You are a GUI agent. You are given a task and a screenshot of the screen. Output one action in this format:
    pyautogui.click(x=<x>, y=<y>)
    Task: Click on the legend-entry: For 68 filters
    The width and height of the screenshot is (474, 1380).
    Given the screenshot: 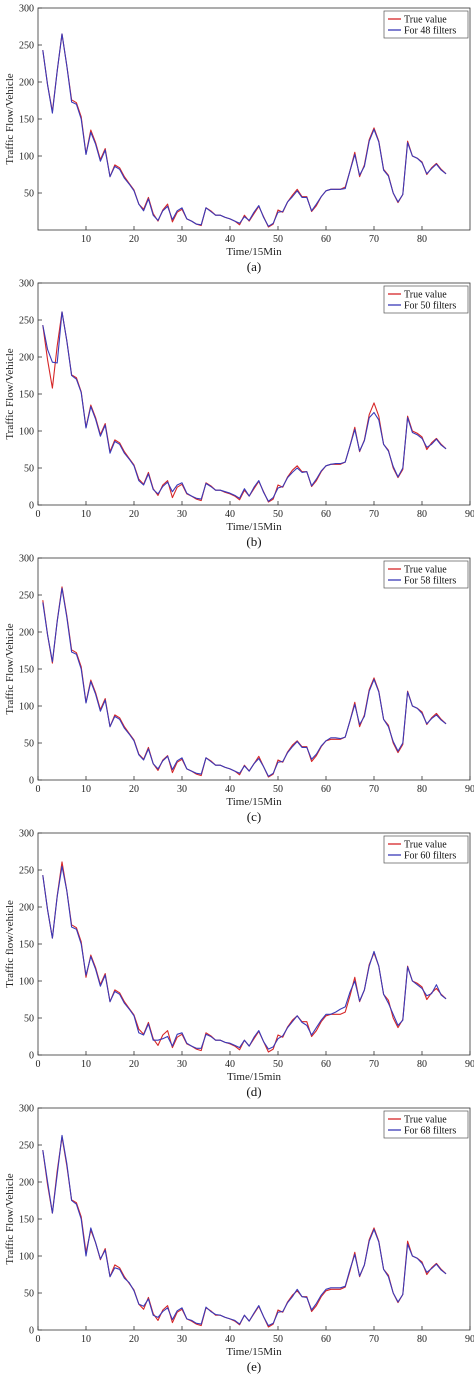 What is the action you would take?
    pyautogui.click(x=430, y=1131)
    